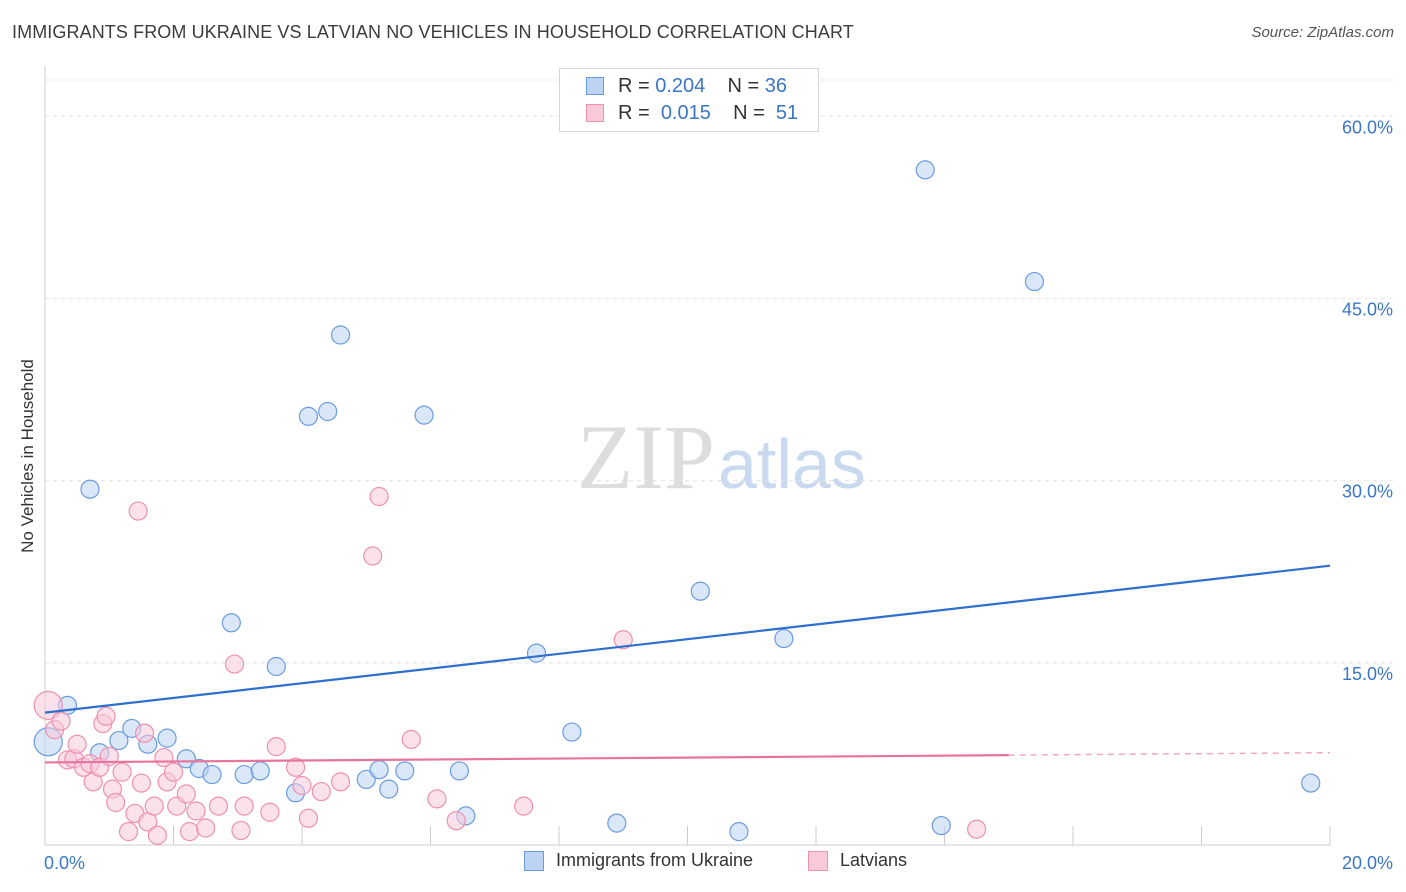 The height and width of the screenshot is (892, 1406). Describe the element at coordinates (595, 113) in the screenshot. I see `legend-swatch-latvians` at that location.